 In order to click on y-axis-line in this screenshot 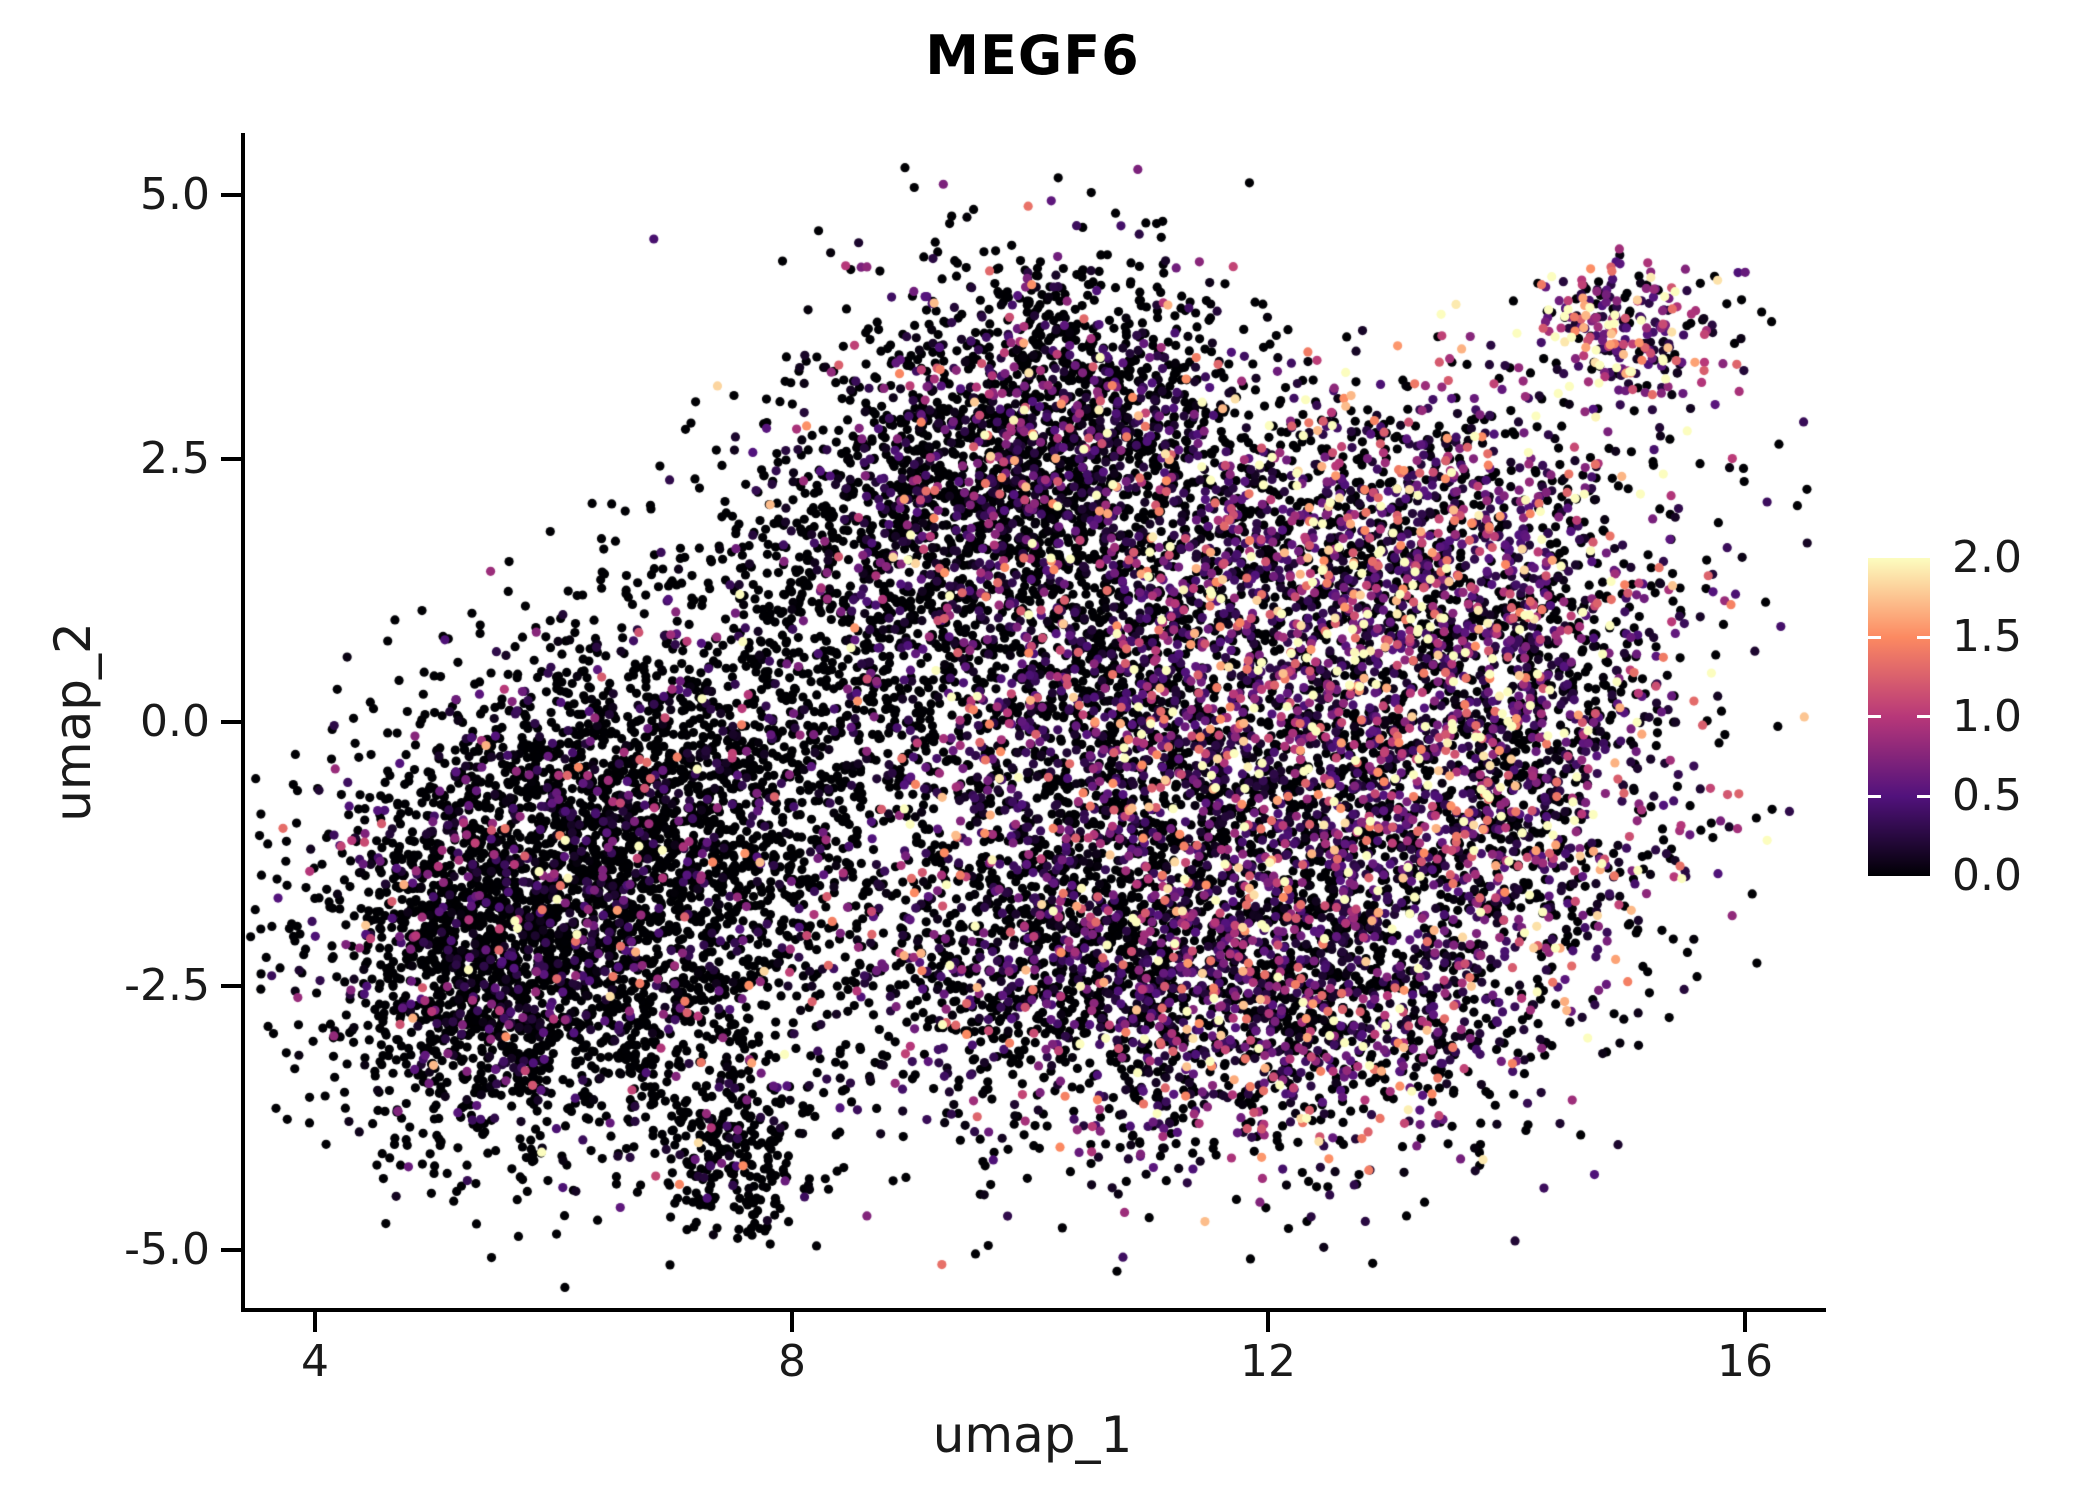, I will do `click(243, 722)`.